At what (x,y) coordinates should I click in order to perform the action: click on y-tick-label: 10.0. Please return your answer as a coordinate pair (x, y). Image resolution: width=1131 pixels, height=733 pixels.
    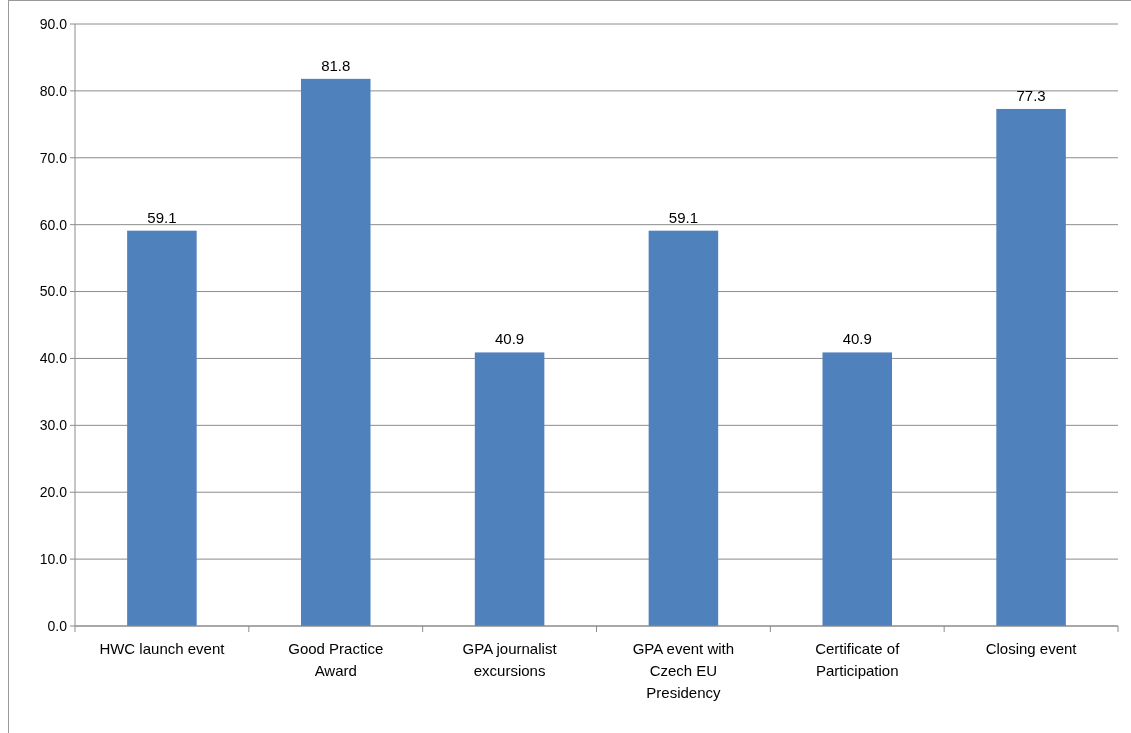
    Looking at the image, I should click on (53, 559).